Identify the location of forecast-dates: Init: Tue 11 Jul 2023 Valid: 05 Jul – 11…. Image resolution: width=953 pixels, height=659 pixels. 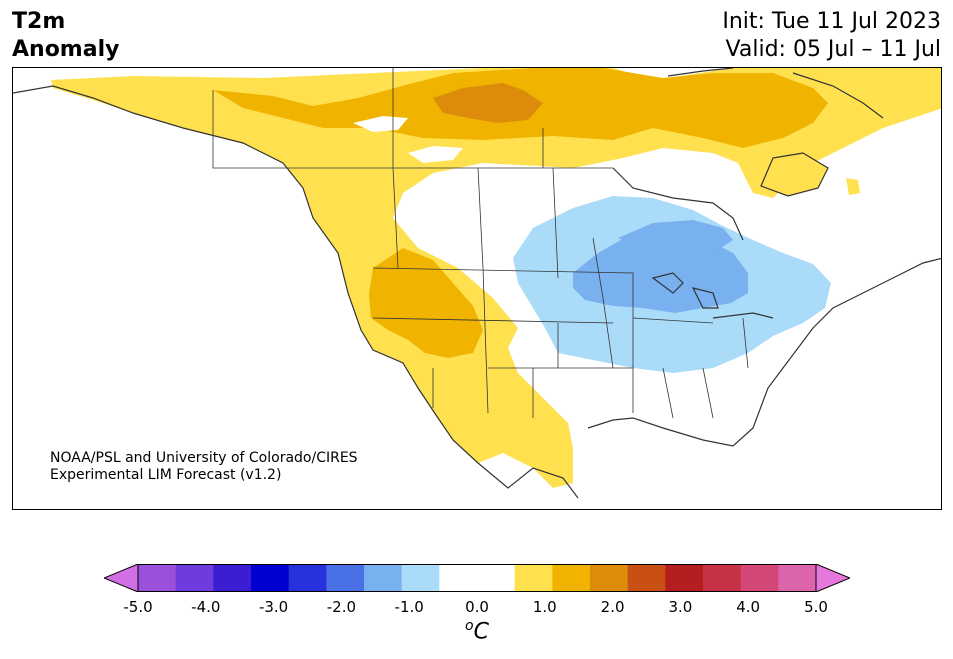
(831, 36).